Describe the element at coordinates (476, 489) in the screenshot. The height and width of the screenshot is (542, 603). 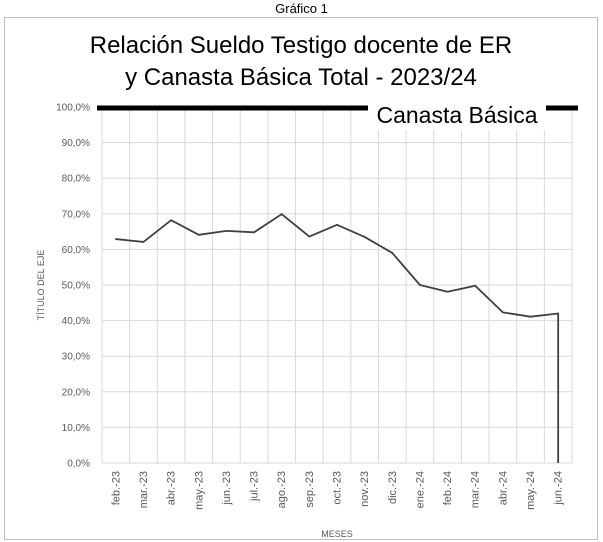
I see `x-tick-label: mar.-24` at that location.